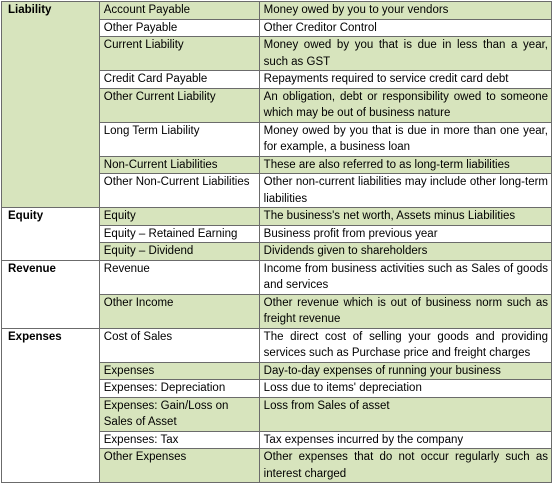  Describe the element at coordinates (179, 10) in the screenshot. I see `account-name-cell: Account Payable` at that location.